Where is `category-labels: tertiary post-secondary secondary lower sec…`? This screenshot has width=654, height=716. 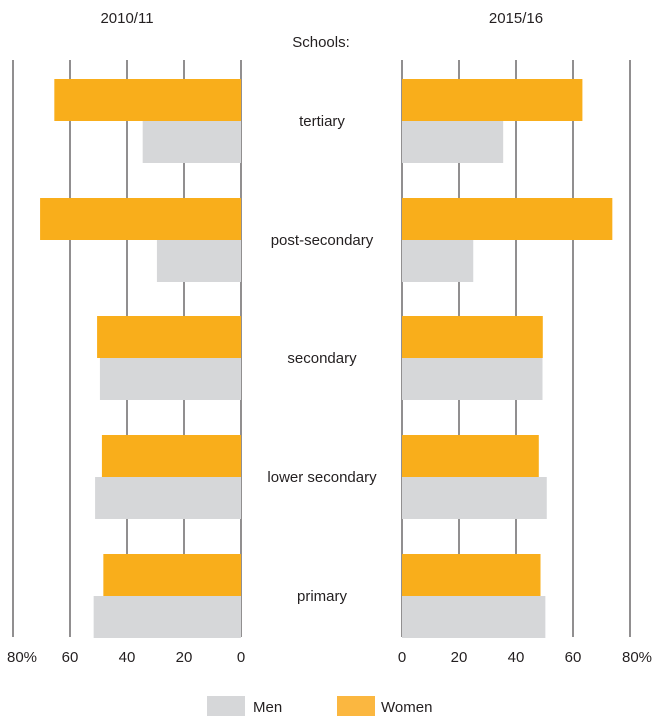
category-labels: tertiary post-secondary secondary lower sec… is located at coordinates (322, 359).